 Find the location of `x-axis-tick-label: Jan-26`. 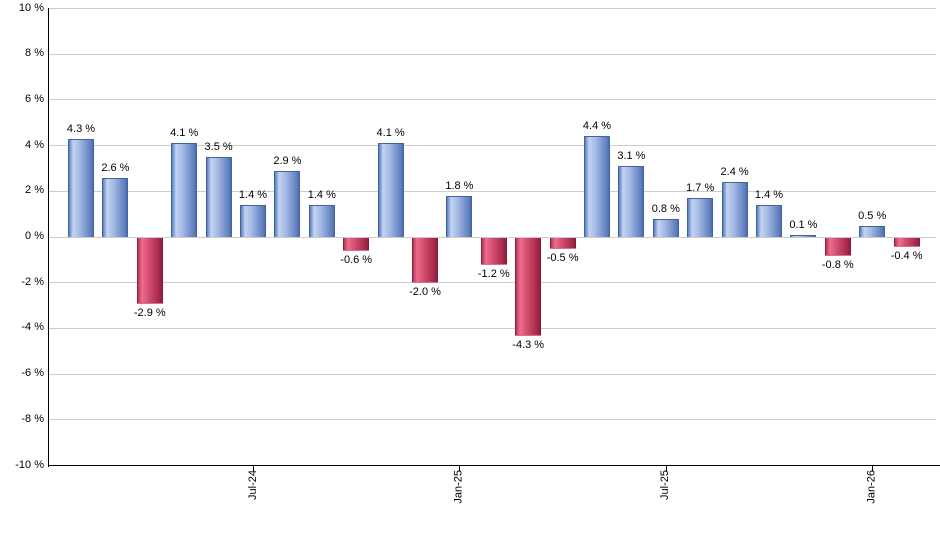

x-axis-tick-label: Jan-26 is located at coordinates (871, 486).